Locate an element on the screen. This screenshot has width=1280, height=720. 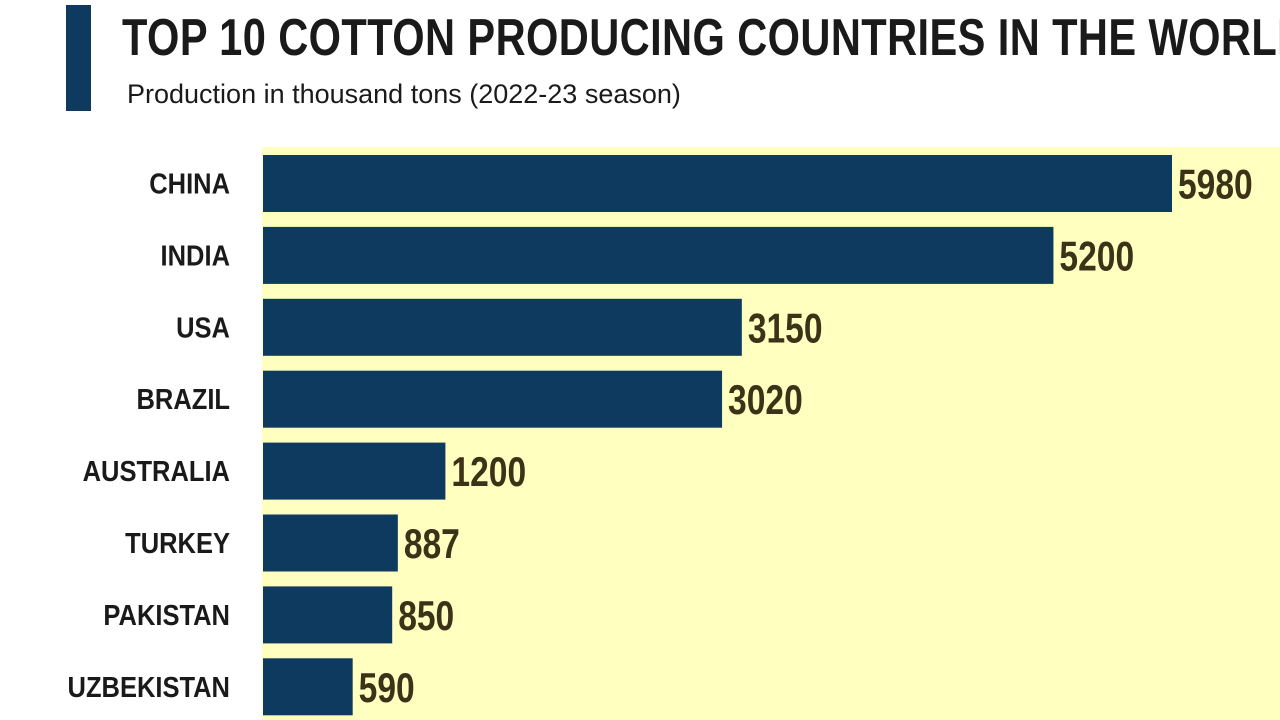
value-label-turkey: 887 is located at coordinates (432, 545).